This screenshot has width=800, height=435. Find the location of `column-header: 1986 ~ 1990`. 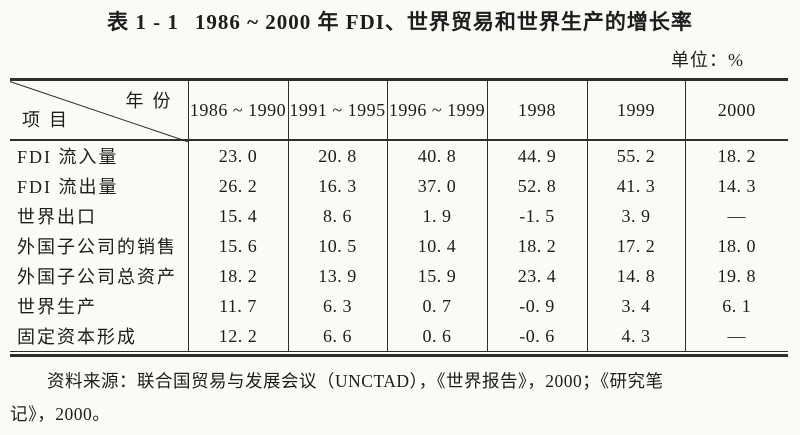

column-header: 1986 ~ 1990 is located at coordinates (237, 110).